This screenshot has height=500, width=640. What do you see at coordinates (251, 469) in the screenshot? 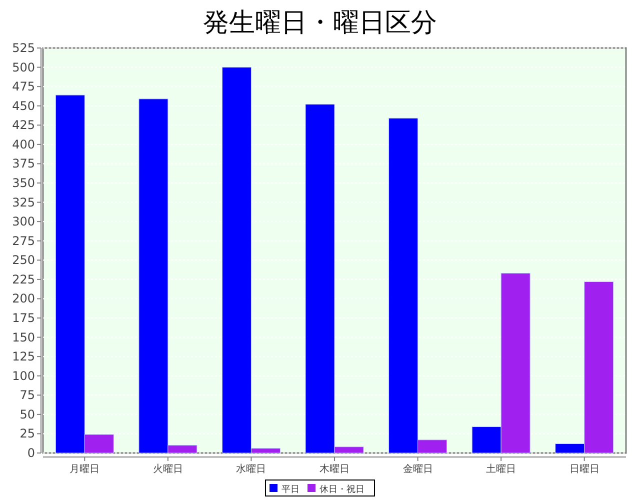
I see `x-tick-label: 水曜日` at bounding box center [251, 469].